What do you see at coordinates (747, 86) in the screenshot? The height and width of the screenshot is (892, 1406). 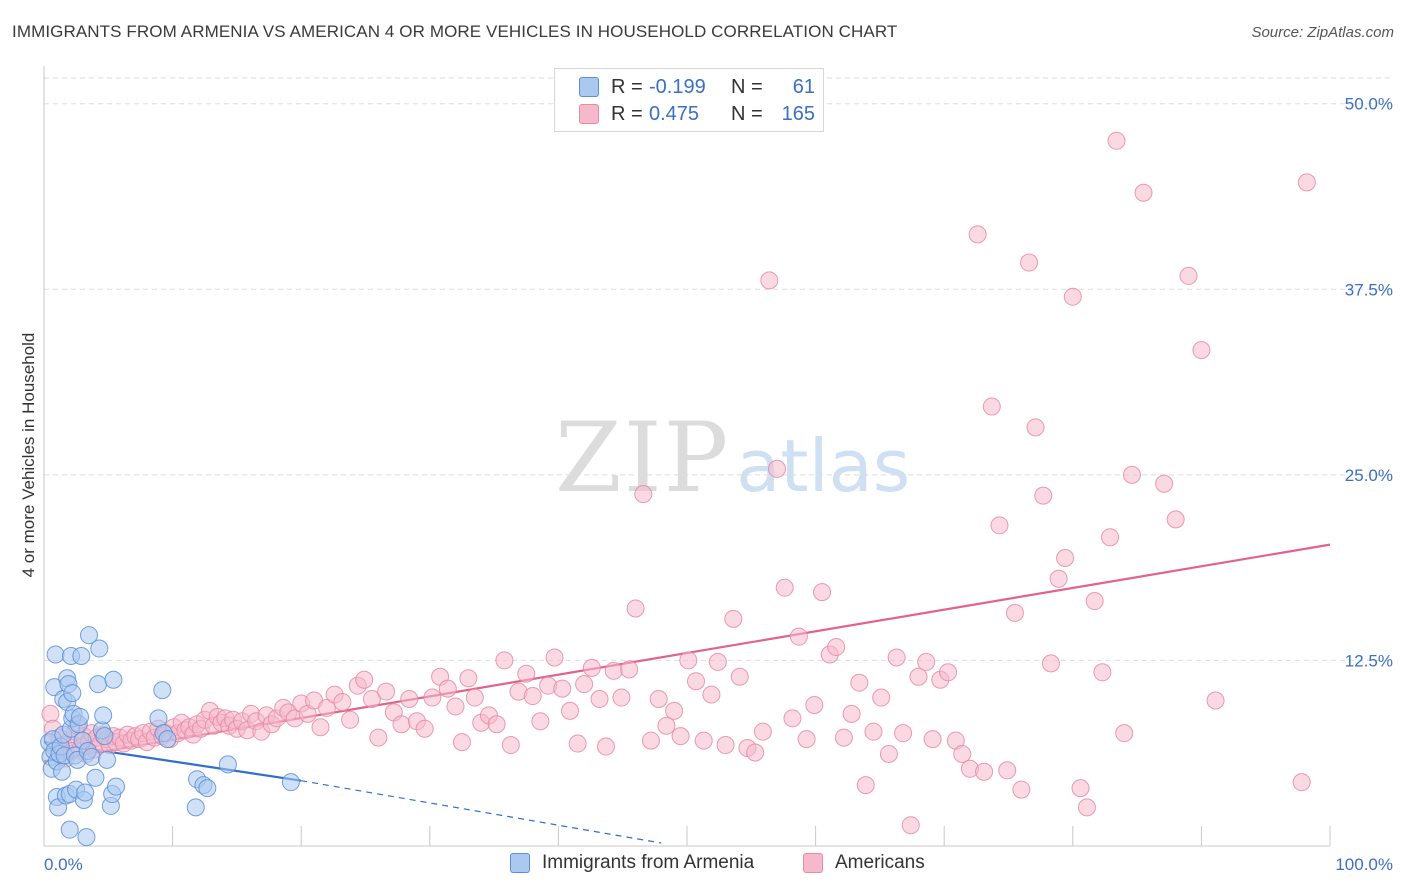 I see `n-label: N =` at bounding box center [747, 86].